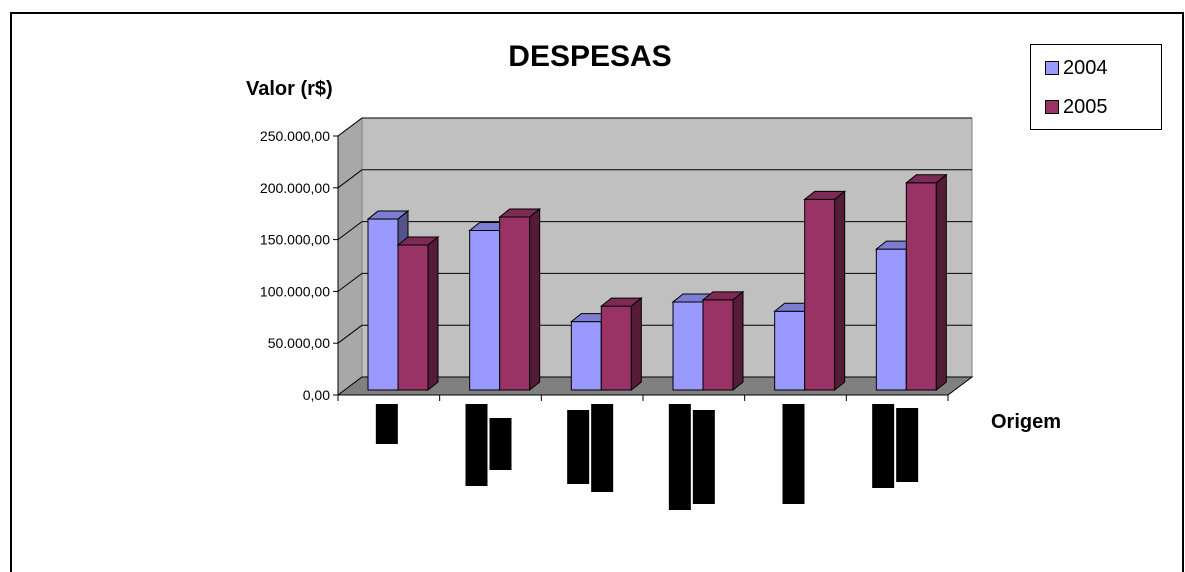 This screenshot has width=1185, height=572. I want to click on y-tick-label: 100.000,00, so click(295, 291).